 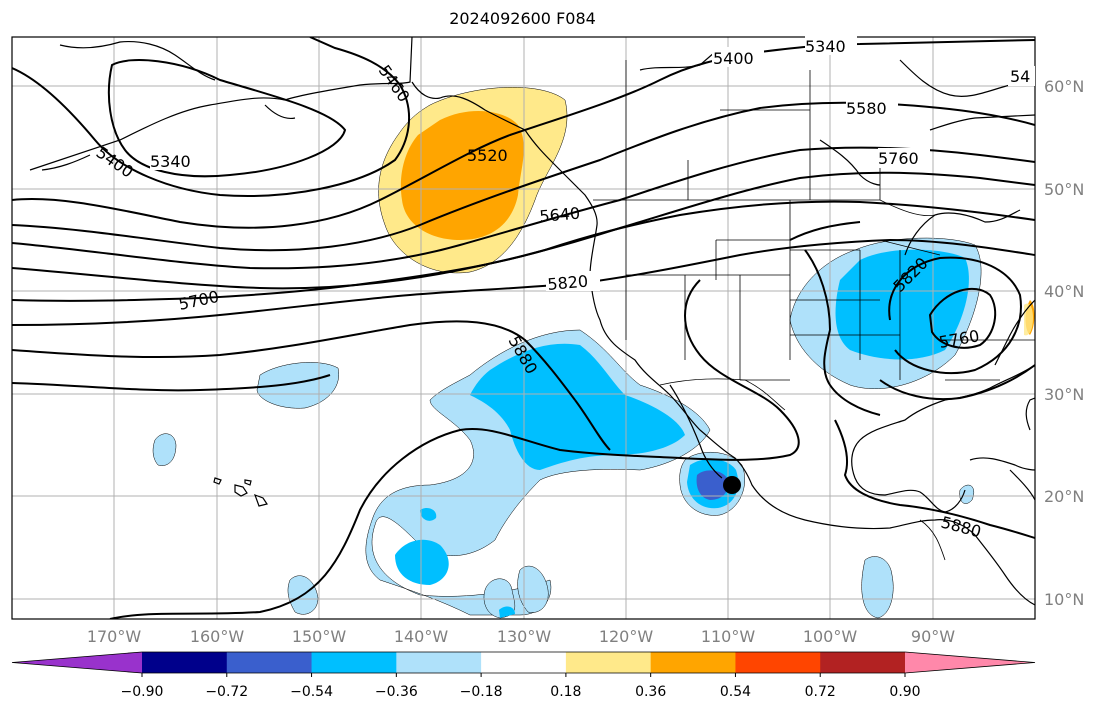 I want to click on lat-label: 20°N, so click(x=1064, y=496).